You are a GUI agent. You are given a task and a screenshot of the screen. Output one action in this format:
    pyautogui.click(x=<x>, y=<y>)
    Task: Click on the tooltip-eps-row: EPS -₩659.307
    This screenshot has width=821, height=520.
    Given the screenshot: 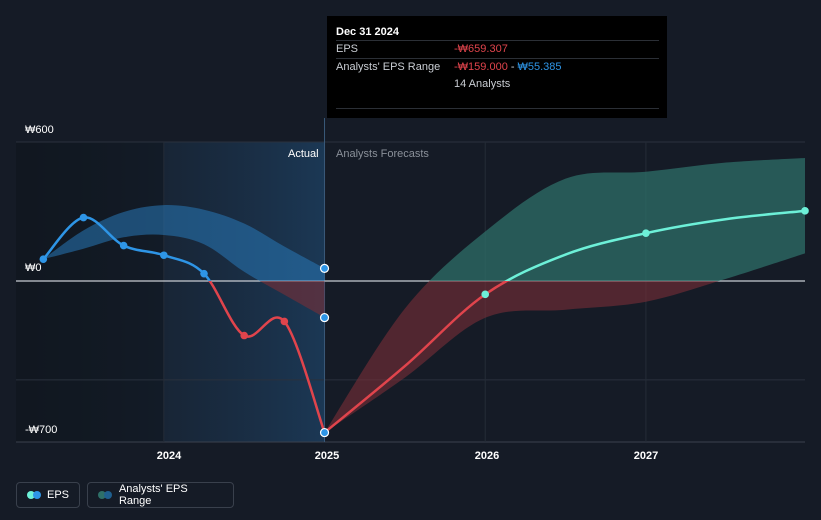 What is the action you would take?
    pyautogui.click(x=497, y=49)
    